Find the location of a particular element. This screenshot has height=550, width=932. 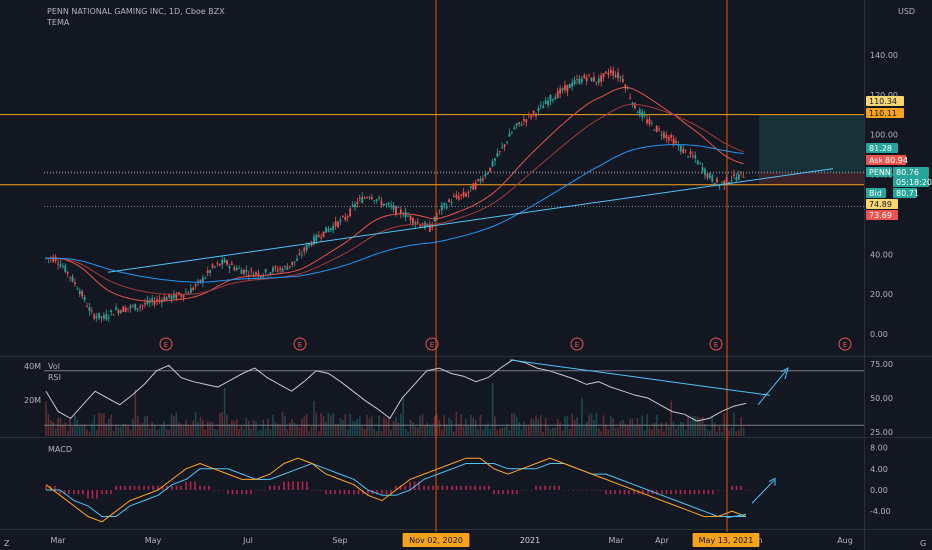

earnings-icon is located at coordinates (432, 344).